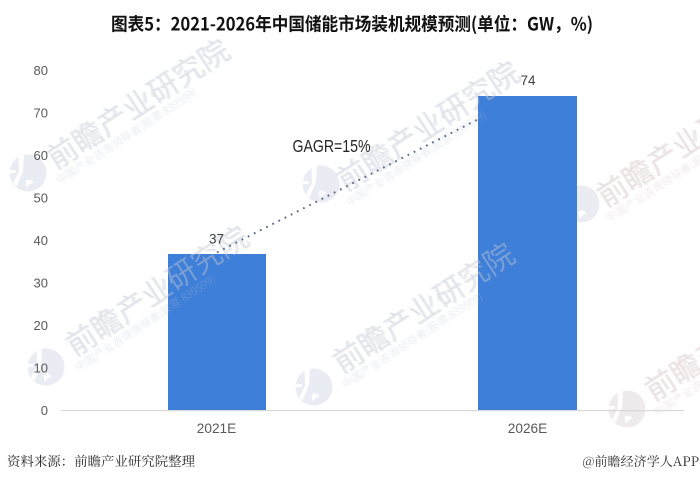 This screenshot has height=483, width=700. Describe the element at coordinates (41, 70) in the screenshot. I see `svg-text: 80` at that location.